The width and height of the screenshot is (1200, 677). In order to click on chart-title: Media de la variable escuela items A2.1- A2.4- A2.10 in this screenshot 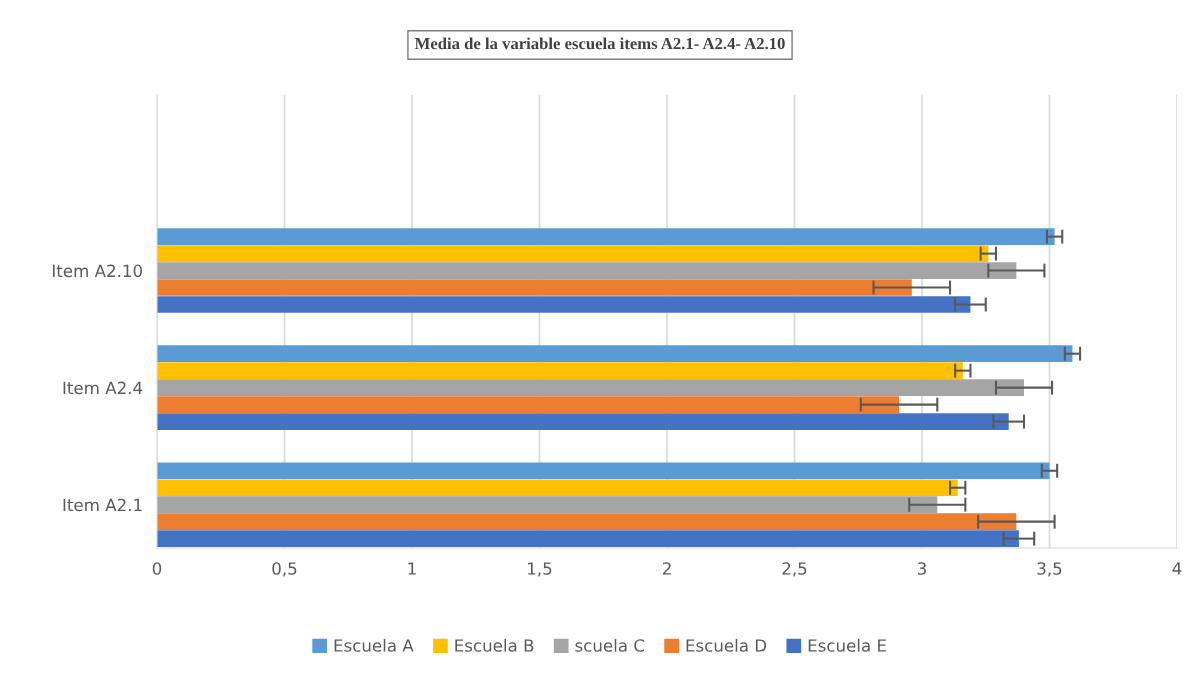, I will do `click(599, 43)`.